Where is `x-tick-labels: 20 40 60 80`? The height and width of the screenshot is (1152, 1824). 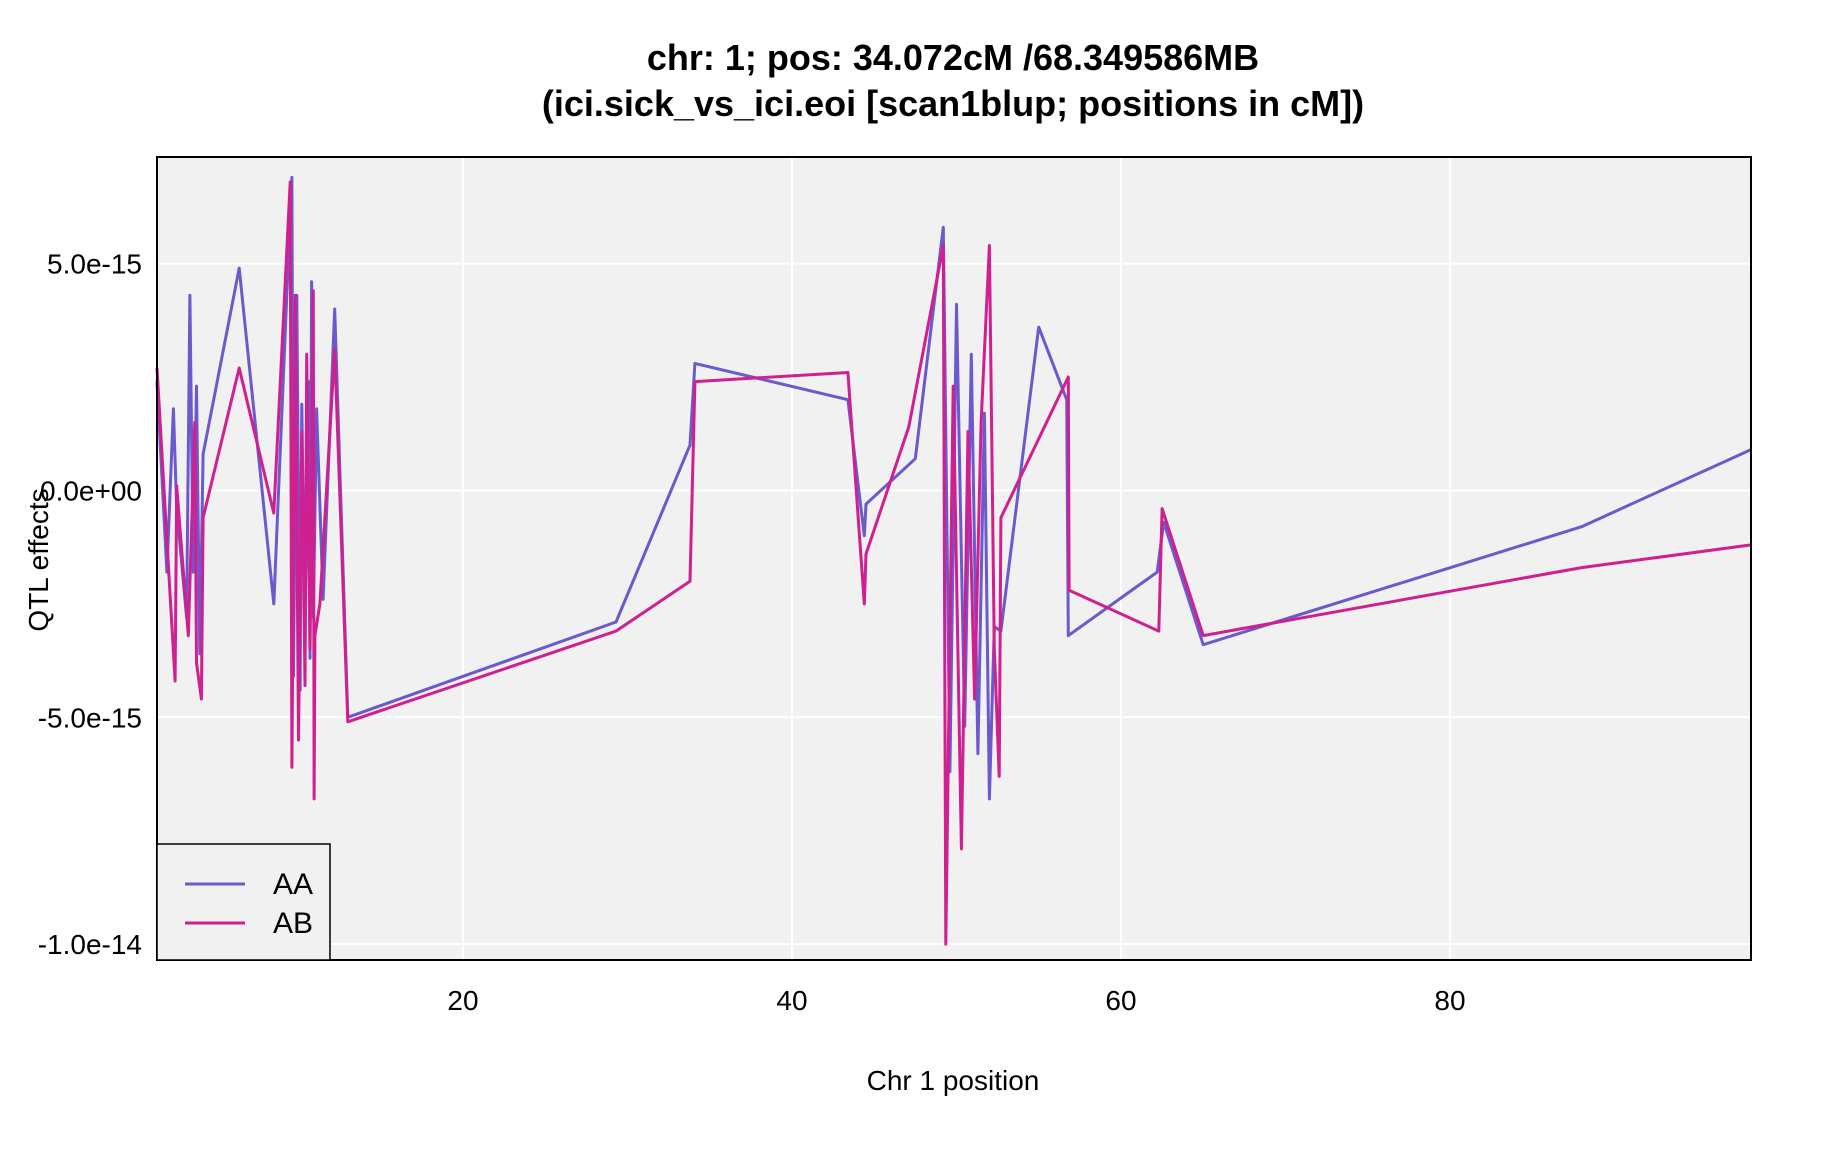
x-tick-labels: 20 40 60 80 is located at coordinates (956, 1000).